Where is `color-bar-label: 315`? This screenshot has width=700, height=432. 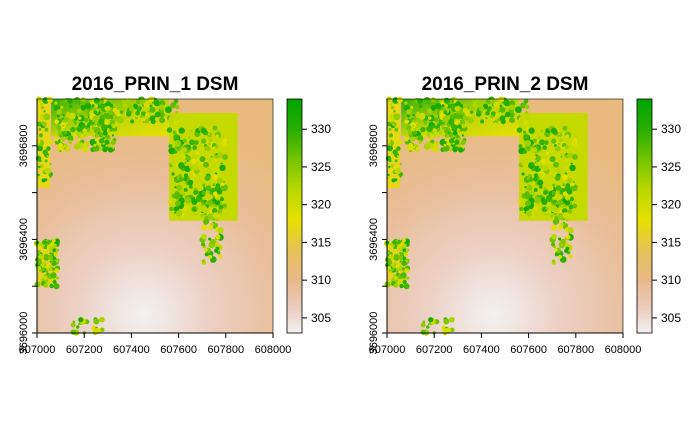
color-bar-label: 315 is located at coordinates (671, 242).